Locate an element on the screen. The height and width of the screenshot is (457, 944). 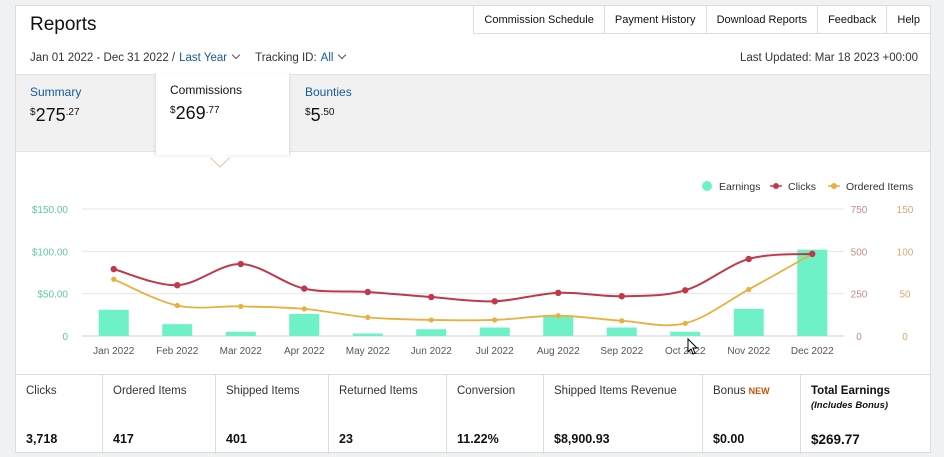
stat-sublabel: (Includes Bonus) is located at coordinates (850, 405).